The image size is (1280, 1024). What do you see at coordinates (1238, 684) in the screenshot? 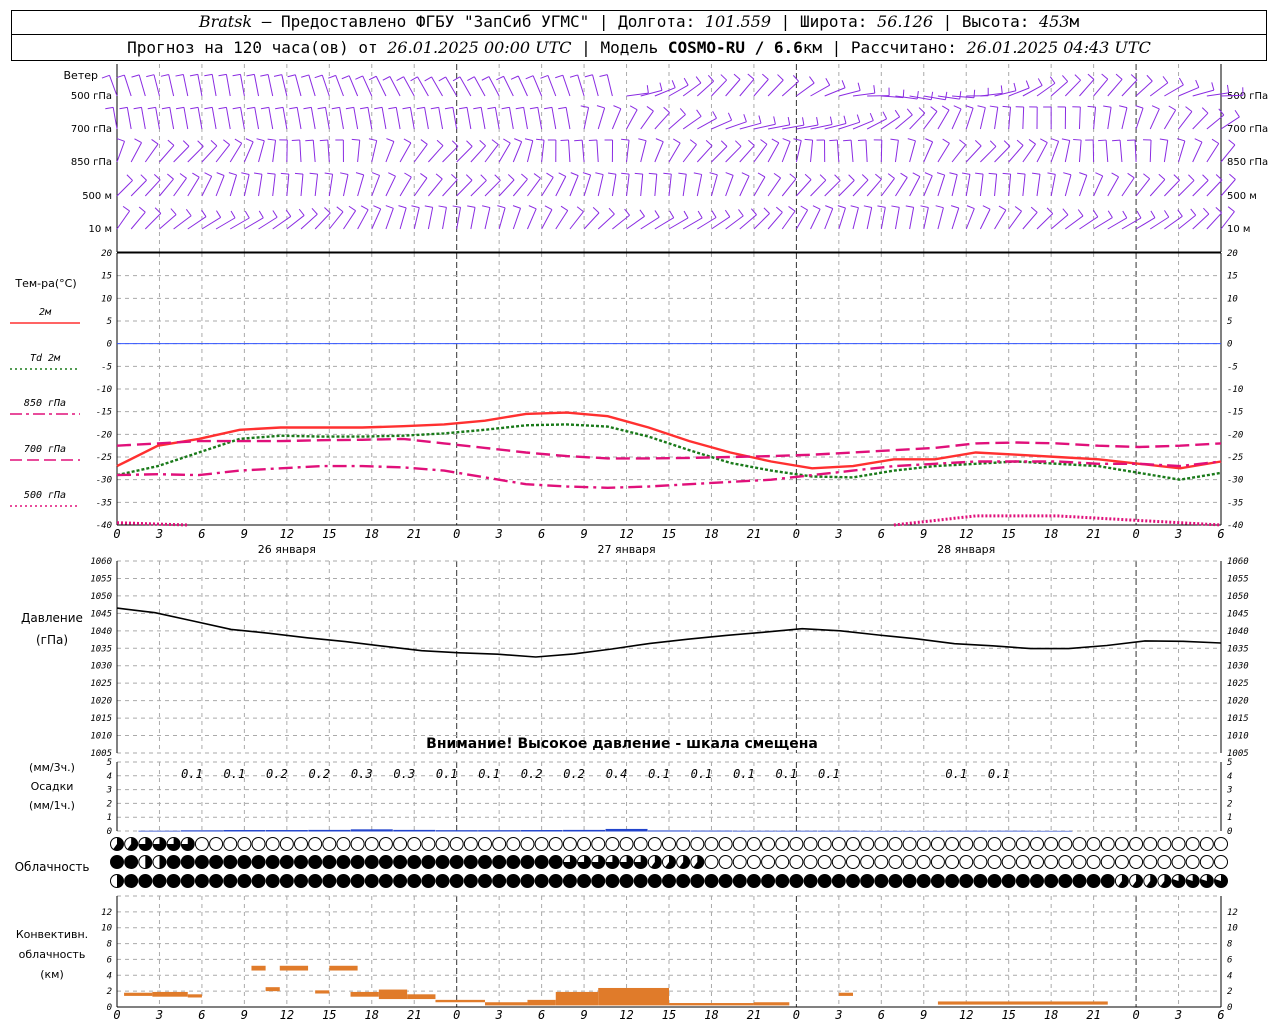
I see `press-tick-right: 1025` at bounding box center [1238, 684].